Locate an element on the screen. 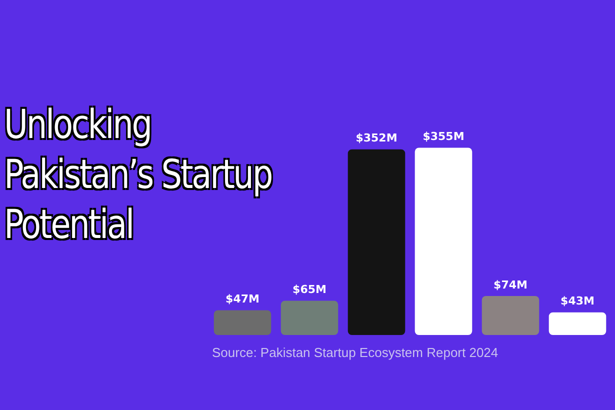  data-label: $47M is located at coordinates (243, 299).